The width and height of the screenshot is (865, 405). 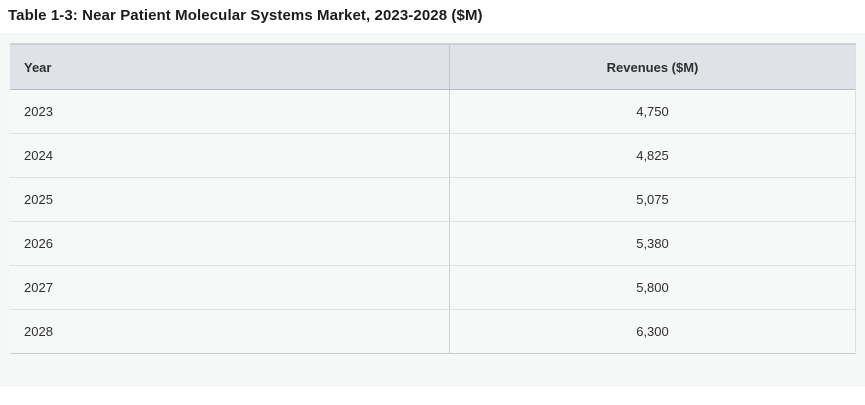 What do you see at coordinates (652, 331) in the screenshot?
I see `revenue-cell: 6,300` at bounding box center [652, 331].